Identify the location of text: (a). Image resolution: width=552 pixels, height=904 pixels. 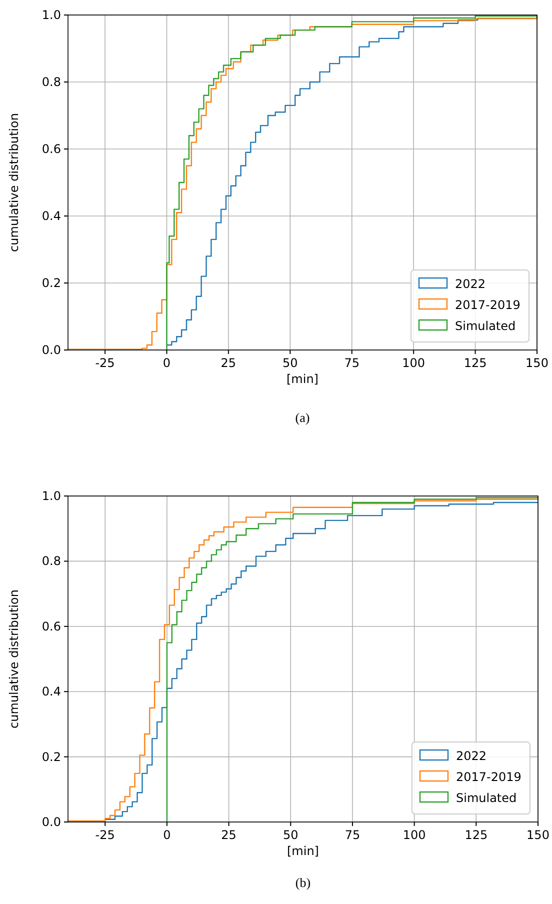
(302, 417).